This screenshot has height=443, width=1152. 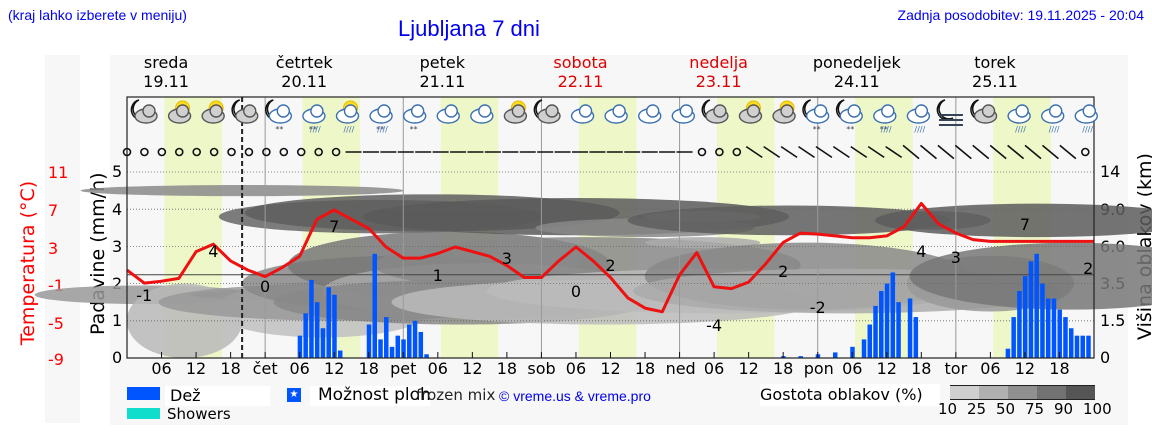 I want to click on sun-cloud-rain-icon: ////, so click(x=347, y=117).